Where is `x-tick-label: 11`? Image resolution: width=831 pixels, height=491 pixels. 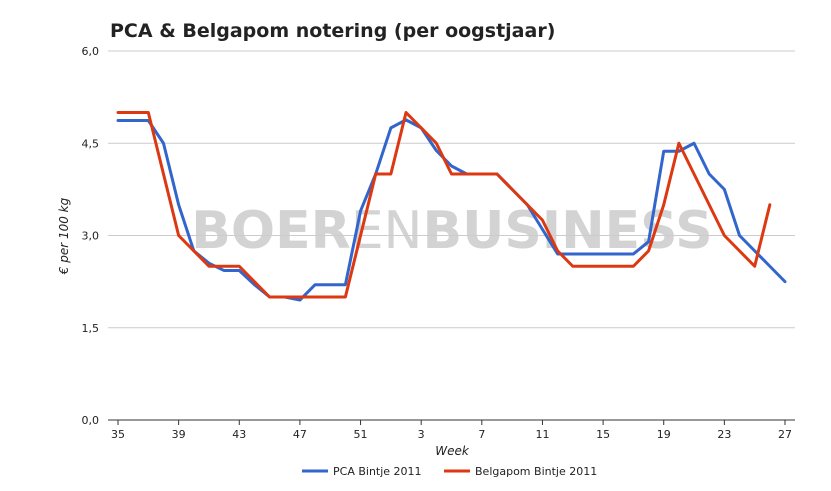 x-tick-label: 11 is located at coordinates (542, 434).